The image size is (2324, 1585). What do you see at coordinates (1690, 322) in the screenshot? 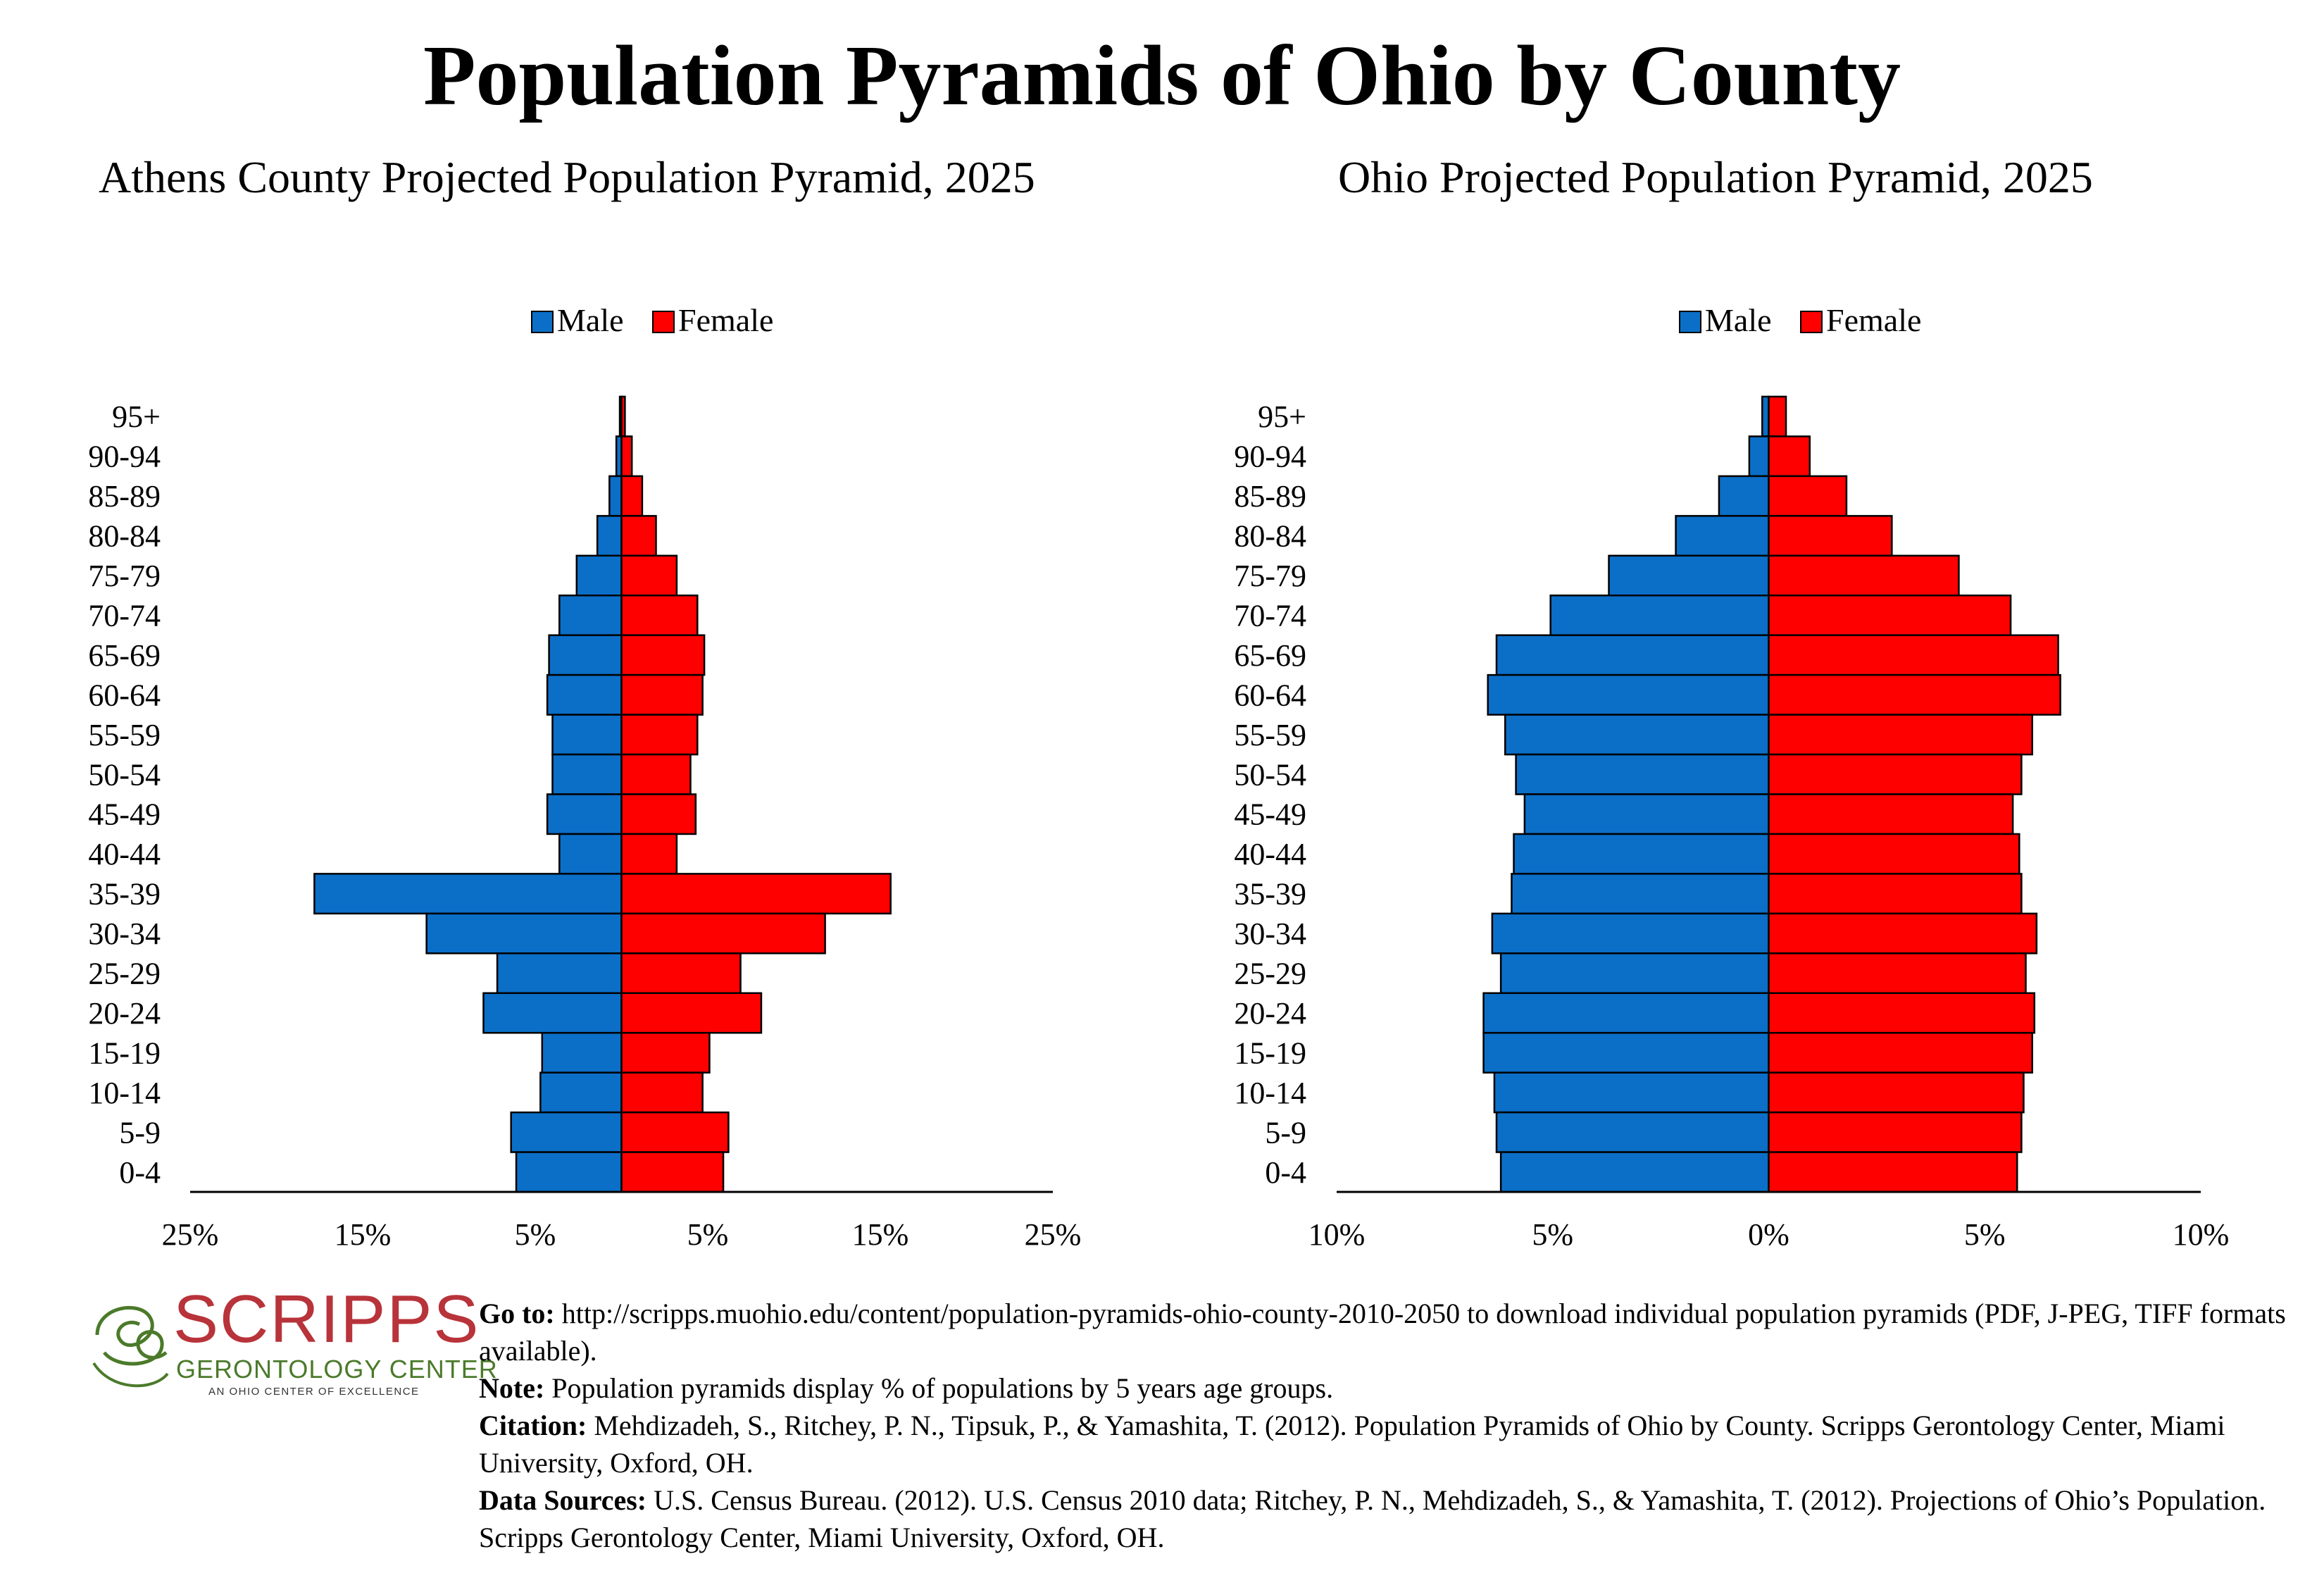
I see `ohio-legend-male-swatch` at bounding box center [1690, 322].